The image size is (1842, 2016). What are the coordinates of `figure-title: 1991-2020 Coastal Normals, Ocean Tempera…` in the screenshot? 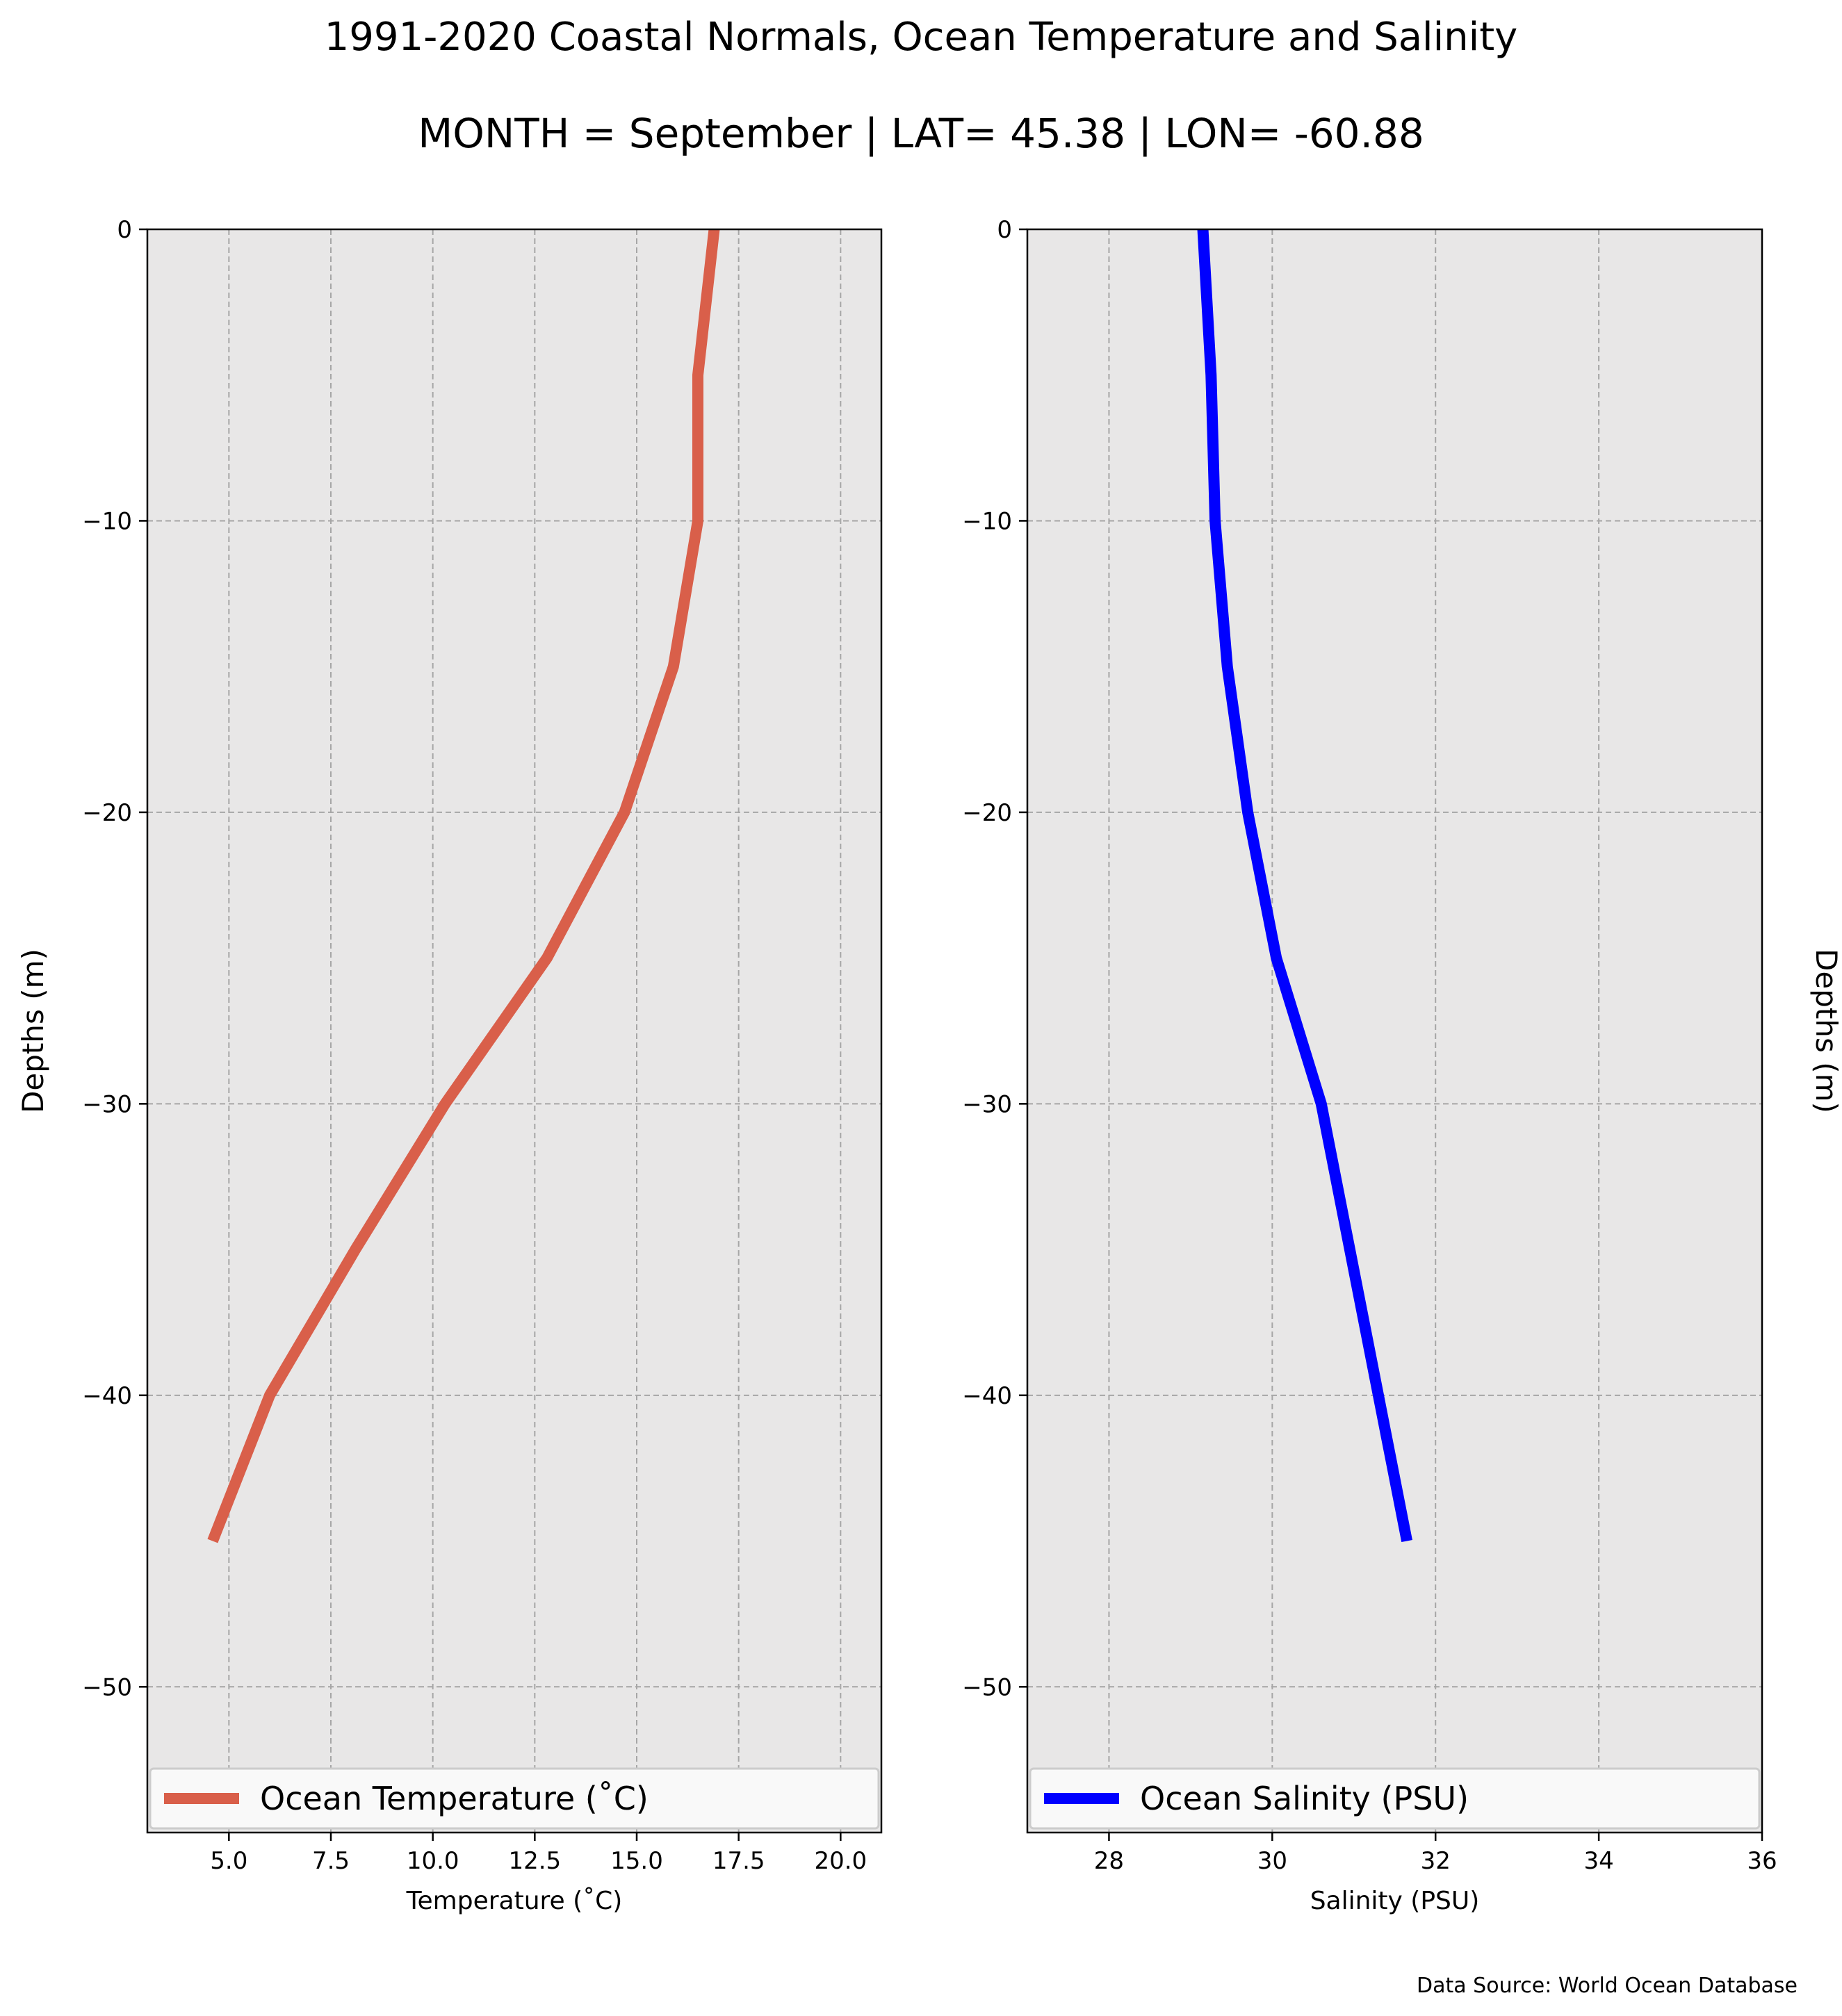 It's located at (922, 38).